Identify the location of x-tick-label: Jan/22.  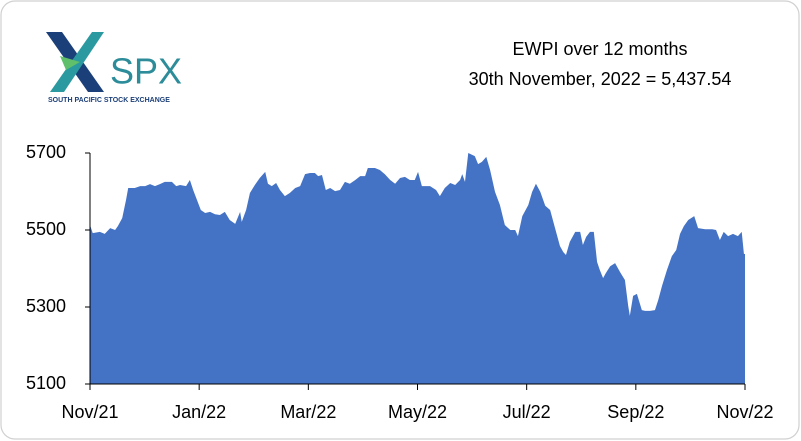
(199, 412).